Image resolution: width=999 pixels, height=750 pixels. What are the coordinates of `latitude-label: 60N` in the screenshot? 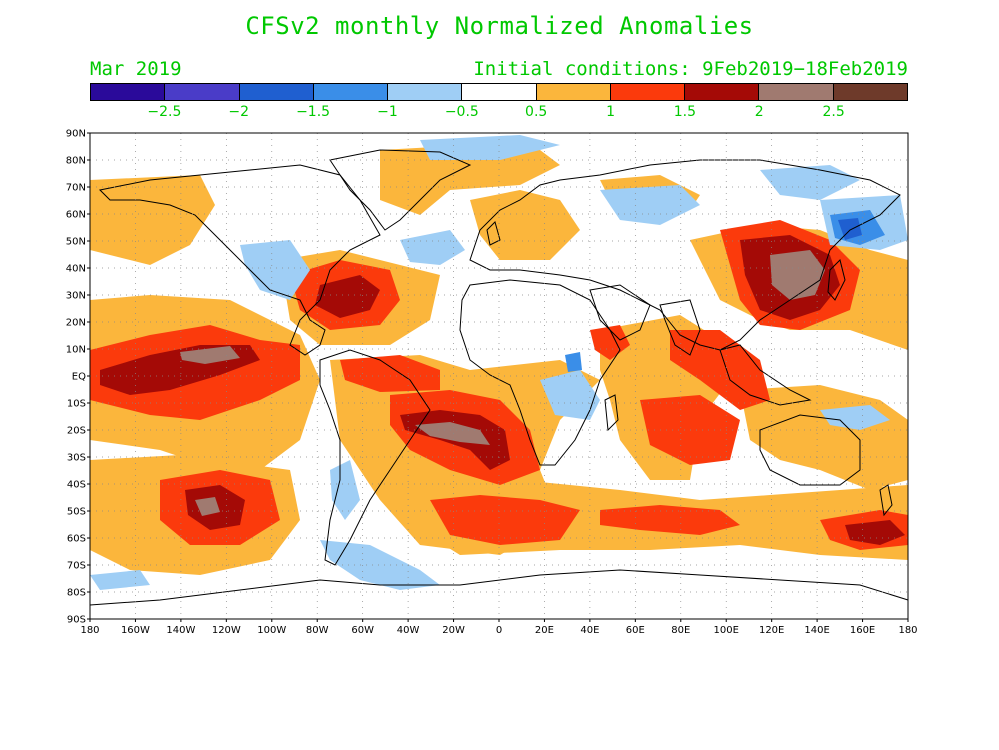 It's located at (76, 215).